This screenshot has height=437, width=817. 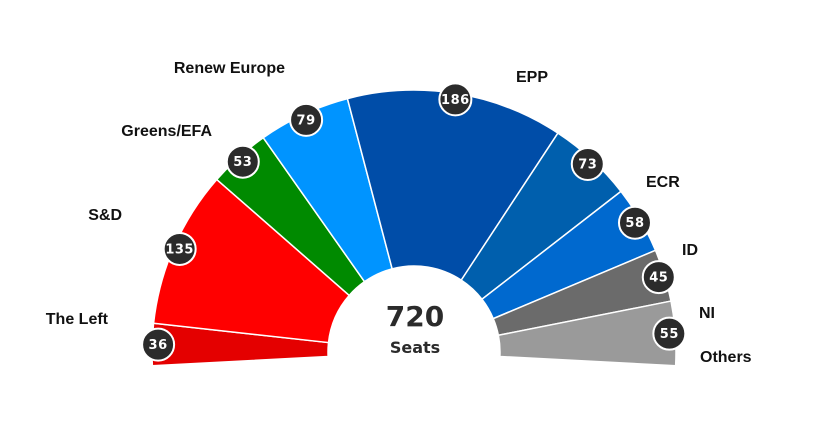 I want to click on party-label: Others, so click(x=726, y=357).